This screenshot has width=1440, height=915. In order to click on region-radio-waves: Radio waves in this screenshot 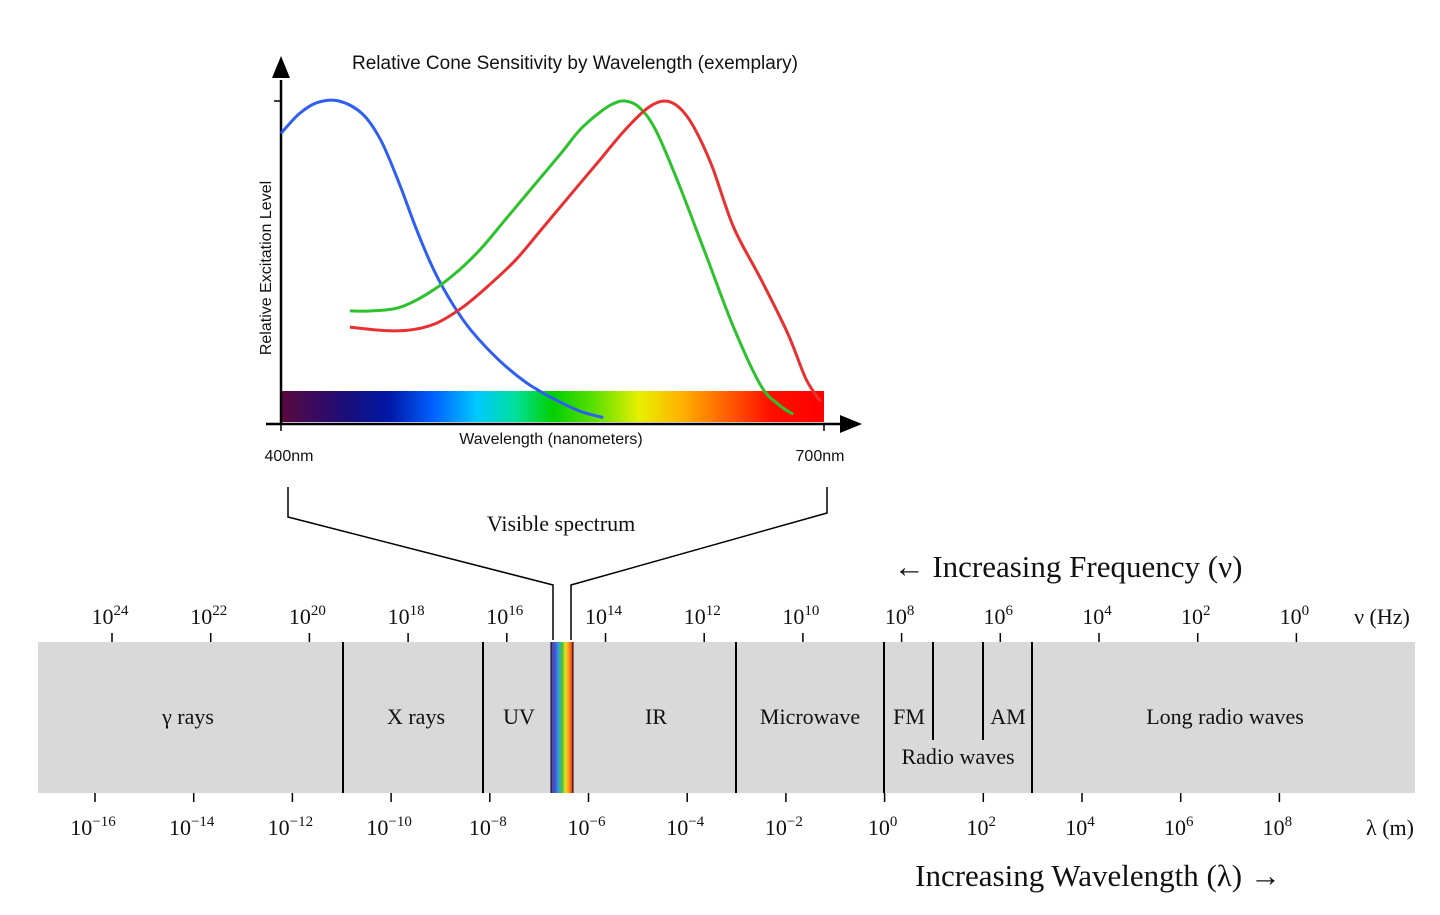, I will do `click(957, 756)`.